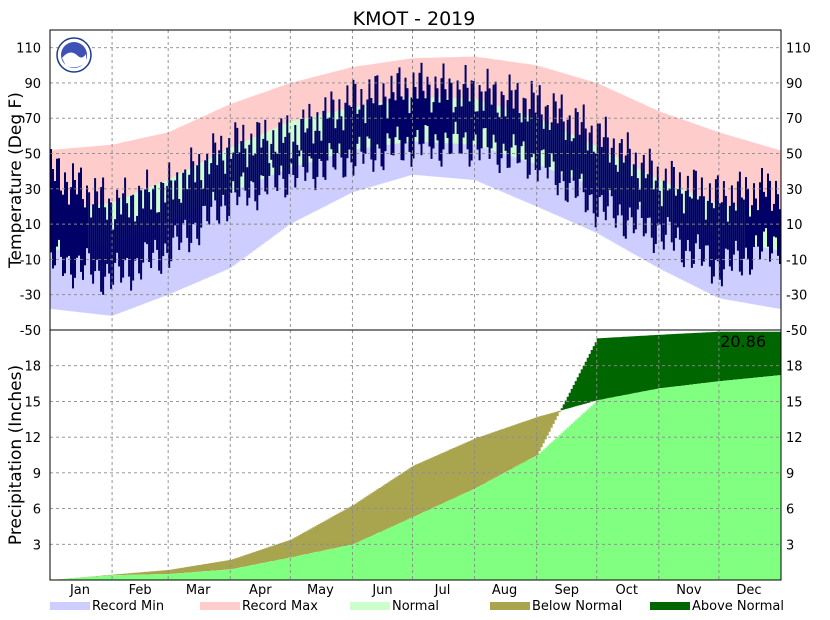 The image size is (830, 620). What do you see at coordinates (794, 119) in the screenshot?
I see `temp-tick-right: 70` at bounding box center [794, 119].